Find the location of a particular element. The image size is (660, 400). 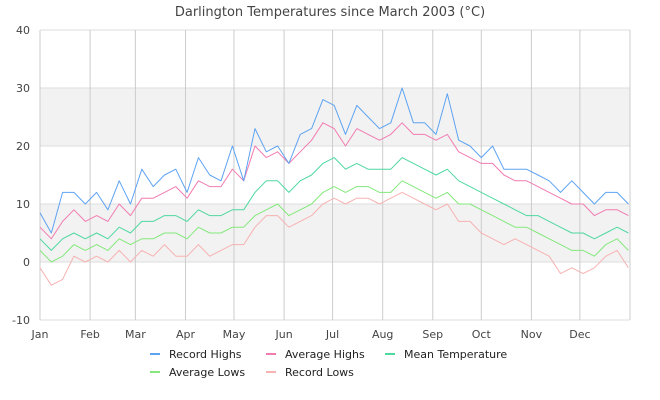

x-tick-label: Oct is located at coordinates (482, 334).